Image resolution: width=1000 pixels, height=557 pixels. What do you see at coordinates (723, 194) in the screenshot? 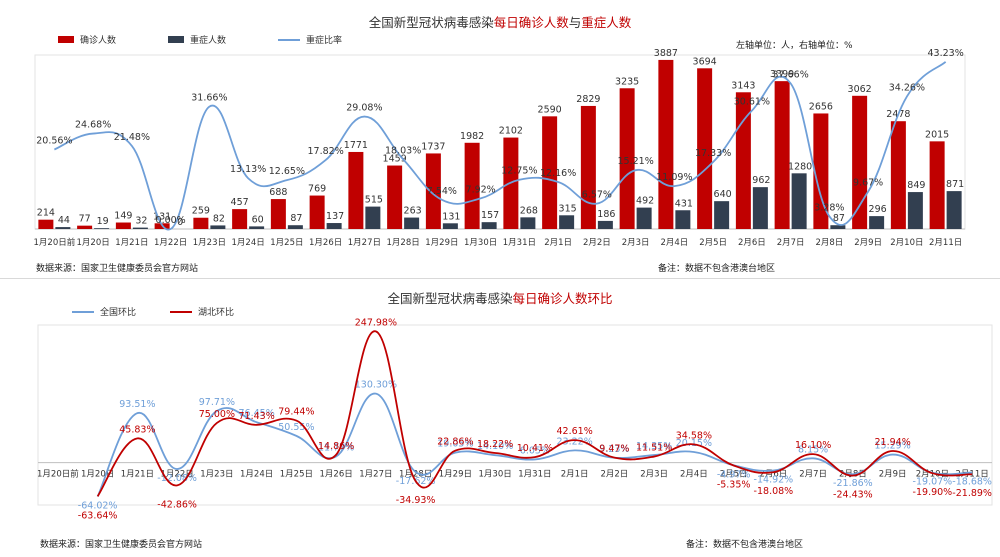
I see `bar-label-severe: 640` at bounding box center [723, 194].